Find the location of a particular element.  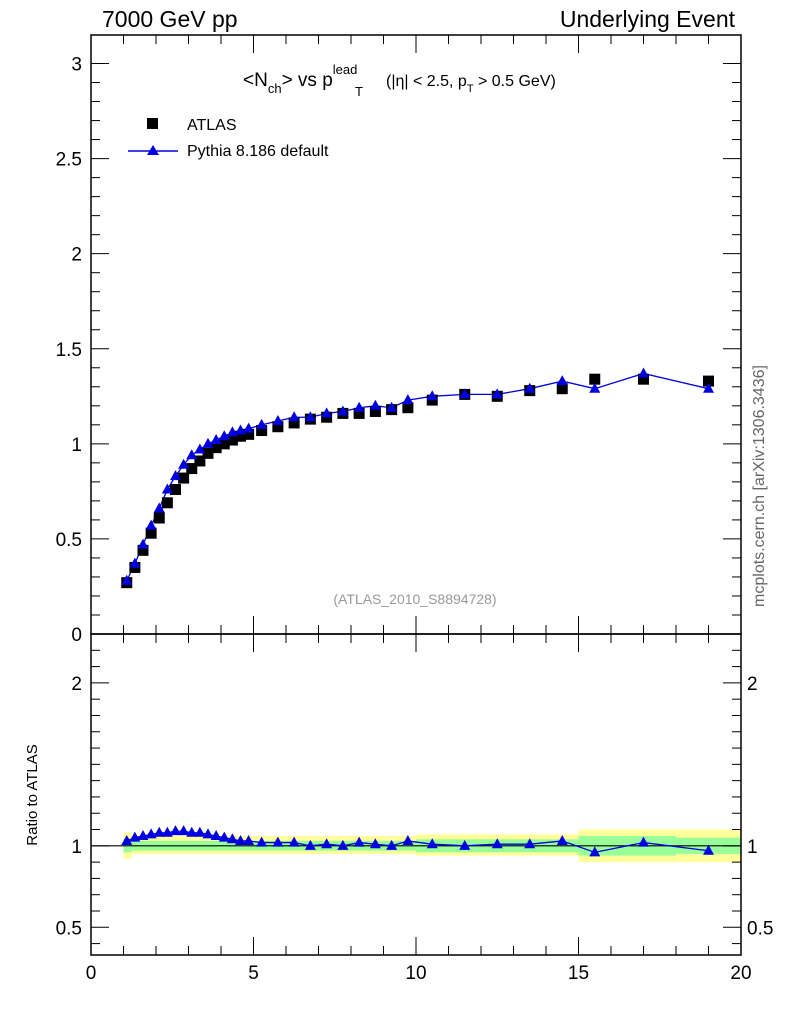

ratio-x-tick-label: 10 is located at coordinates (415, 973).